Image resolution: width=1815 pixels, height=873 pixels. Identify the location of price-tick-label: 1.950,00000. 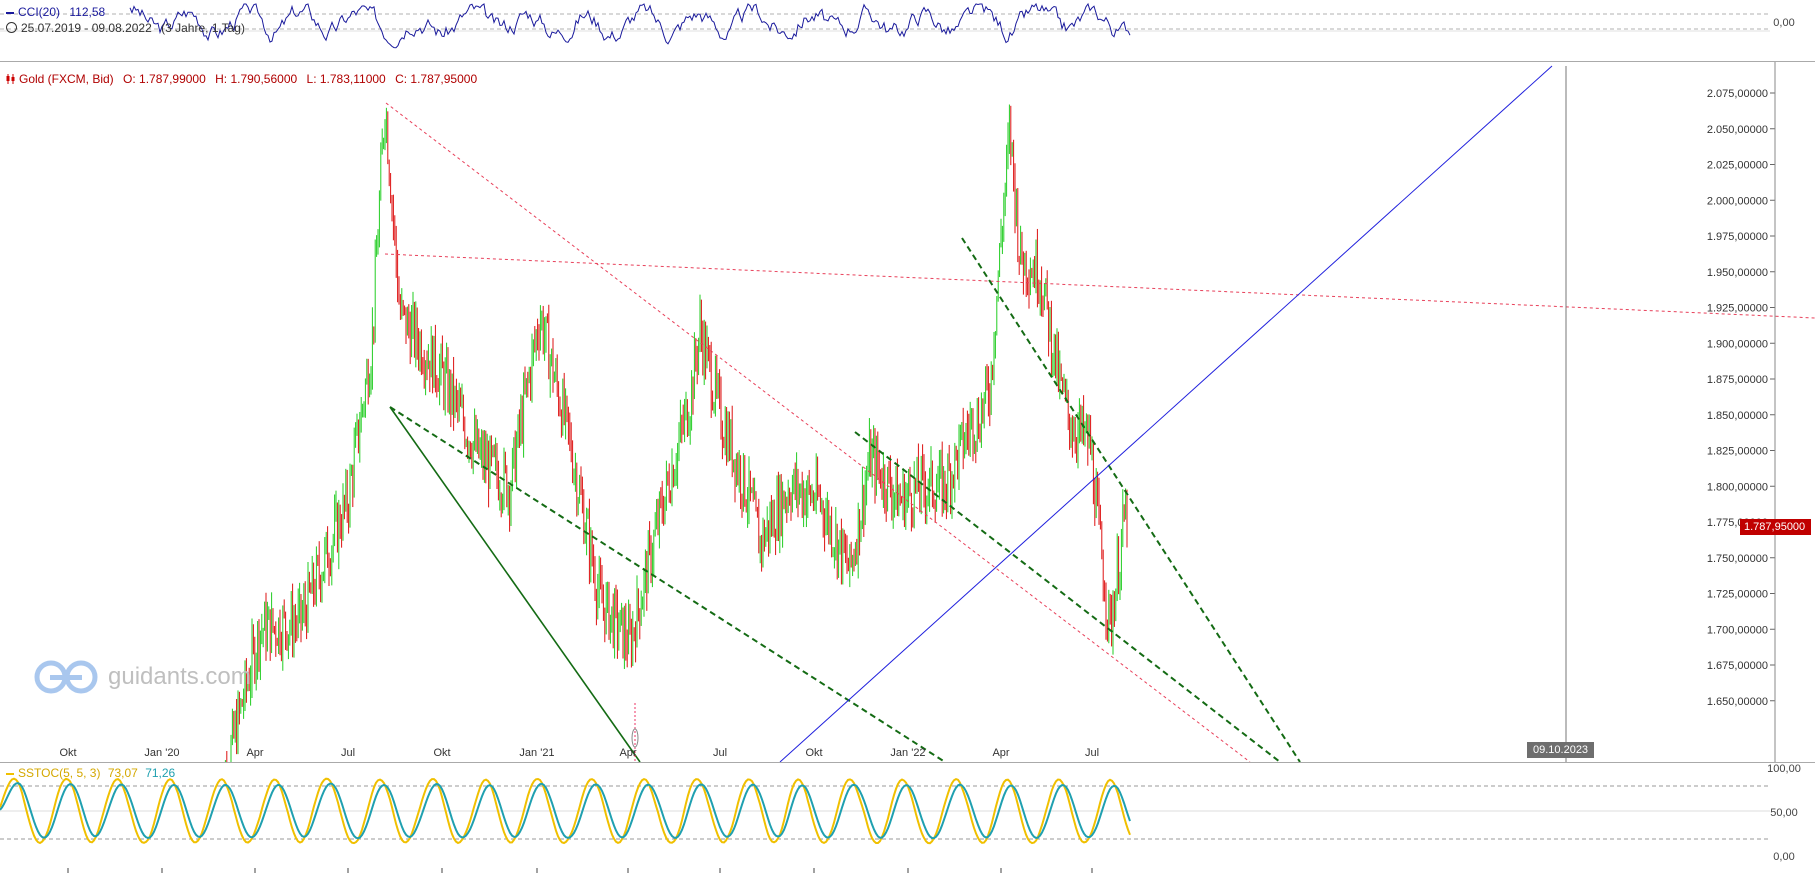
(1737, 273).